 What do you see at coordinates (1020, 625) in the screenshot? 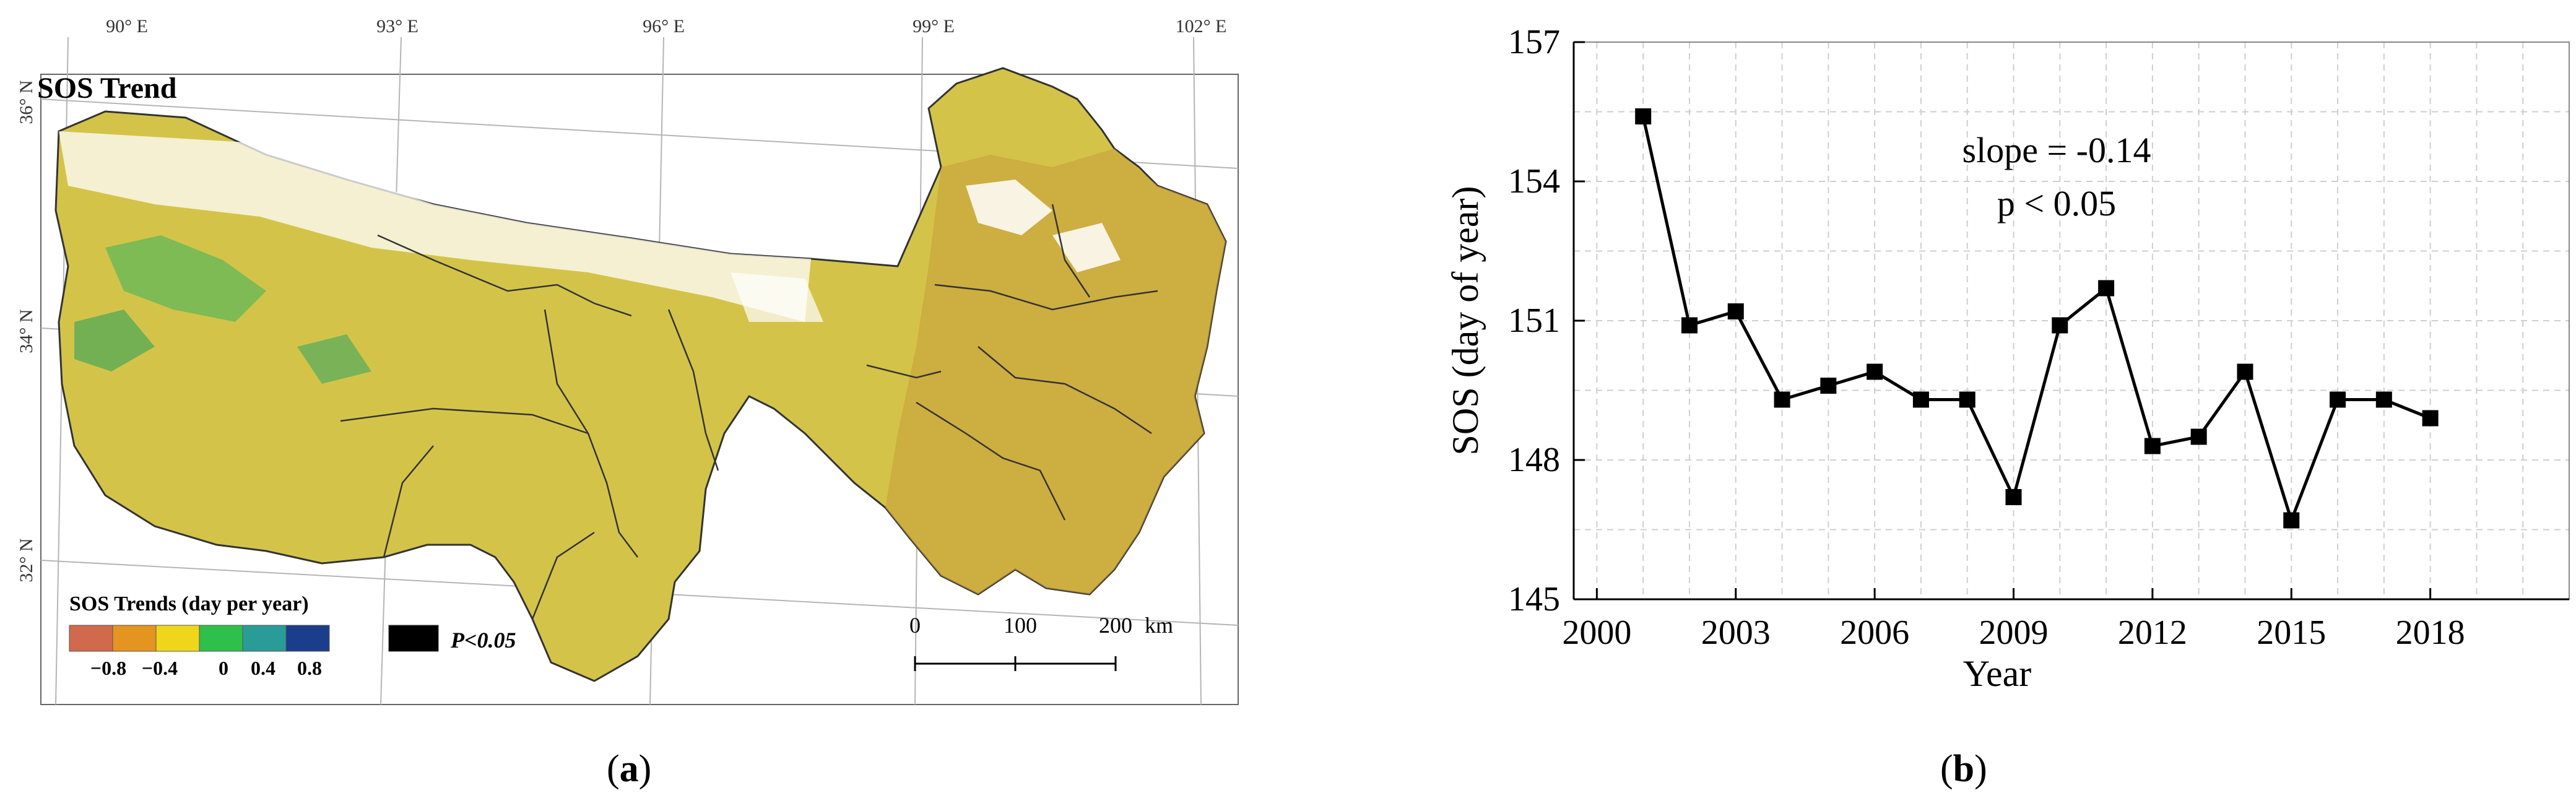
I see `scale-label-100: 100` at bounding box center [1020, 625].